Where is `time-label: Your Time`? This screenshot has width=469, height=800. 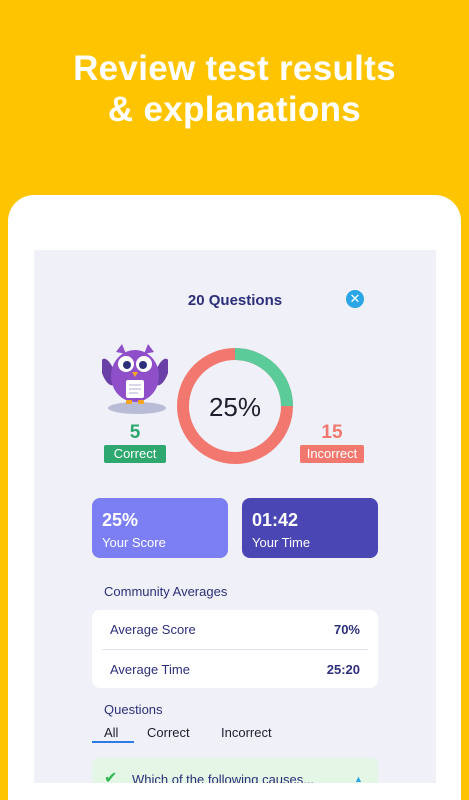 time-label: Your Time is located at coordinates (281, 542).